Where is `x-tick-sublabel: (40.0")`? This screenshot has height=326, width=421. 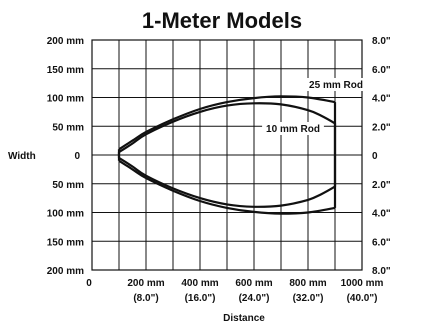
x-tick-sublabel: (40.0") is located at coordinates (362, 298).